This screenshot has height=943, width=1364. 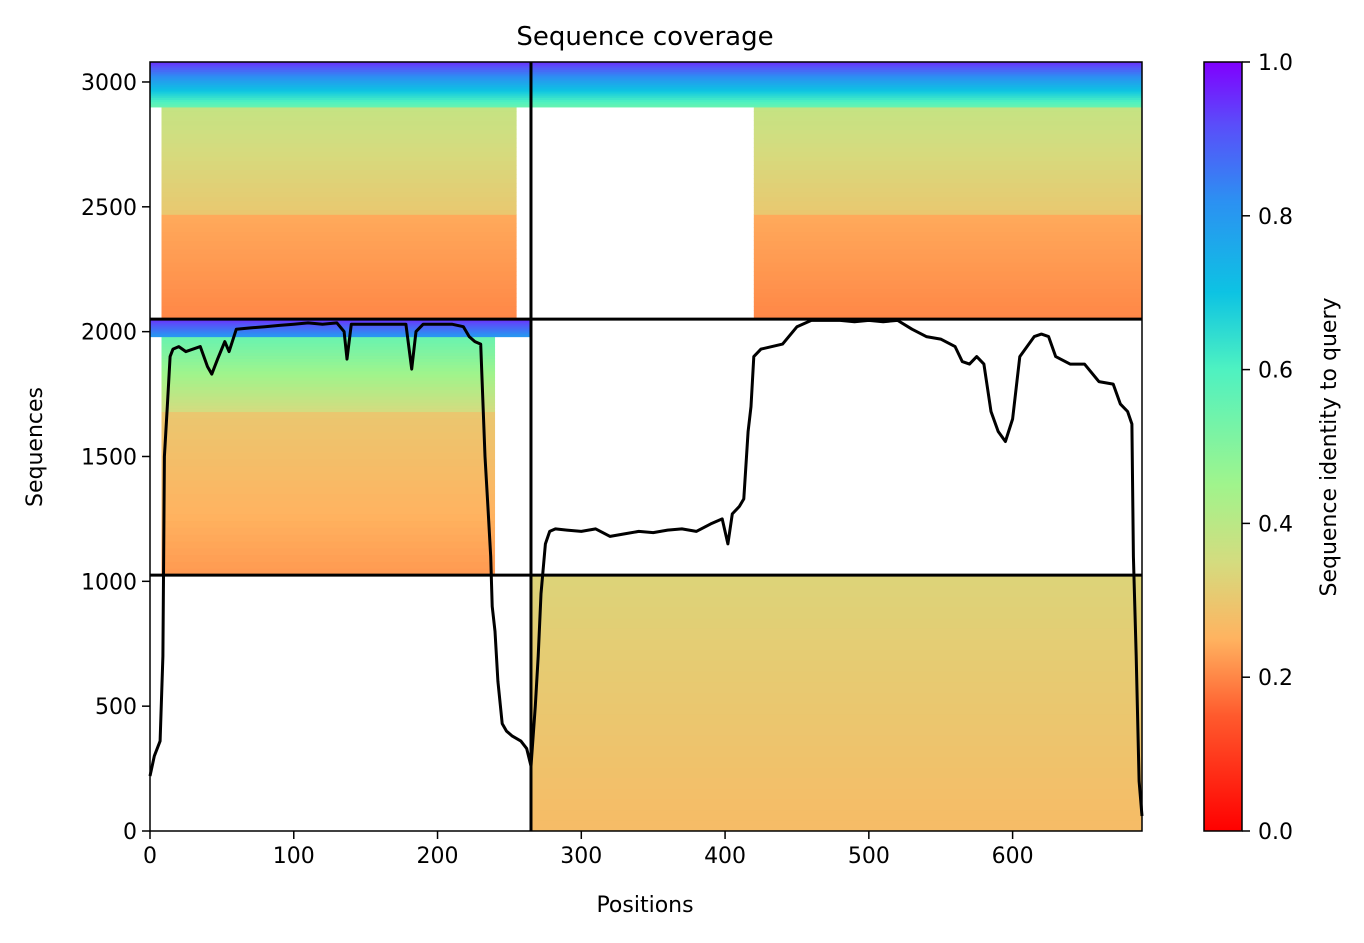 What do you see at coordinates (109, 582) in the screenshot?
I see `y-tick-label: 1000` at bounding box center [109, 582].